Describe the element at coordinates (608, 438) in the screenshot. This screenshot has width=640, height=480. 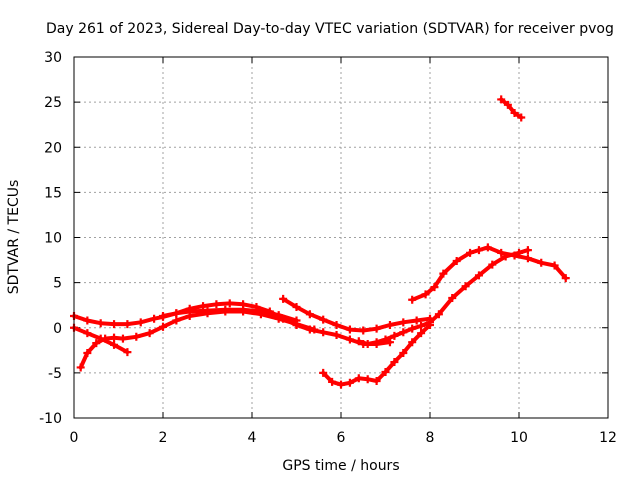
I see `x-tick-label: 12` at that location.